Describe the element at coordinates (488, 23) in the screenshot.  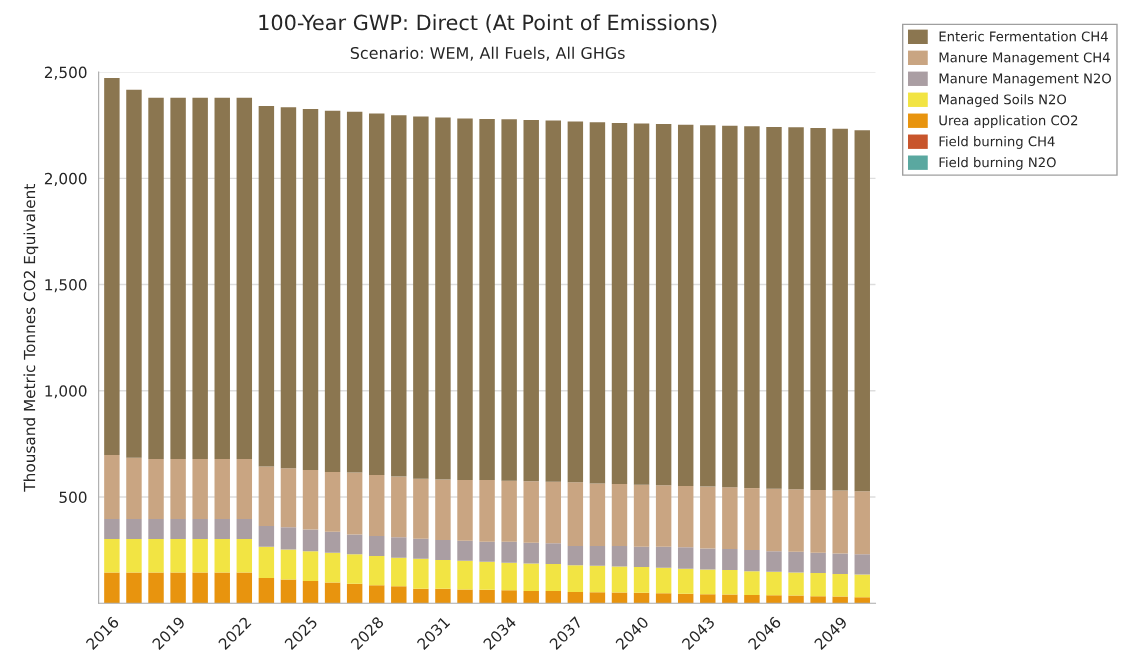
I see `chart-title: 100-Year GWP: Direct (At Point of Emissions)` at that location.